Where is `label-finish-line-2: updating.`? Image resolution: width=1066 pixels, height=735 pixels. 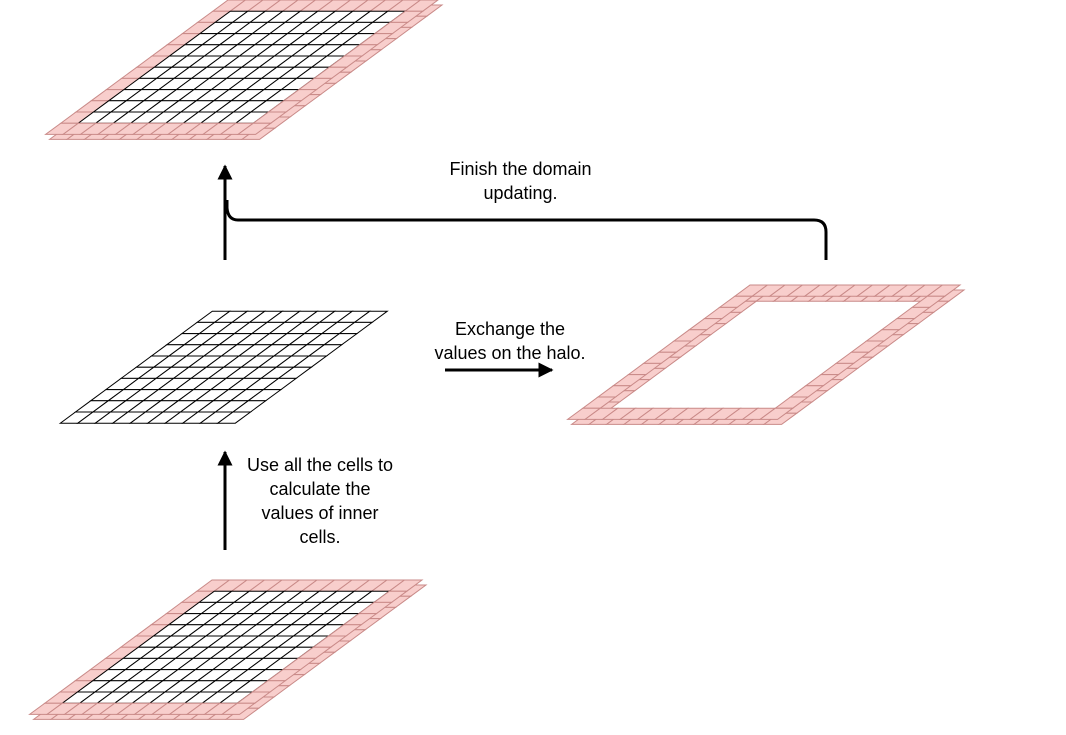 label-finish-line-2: updating. is located at coordinates (520, 193).